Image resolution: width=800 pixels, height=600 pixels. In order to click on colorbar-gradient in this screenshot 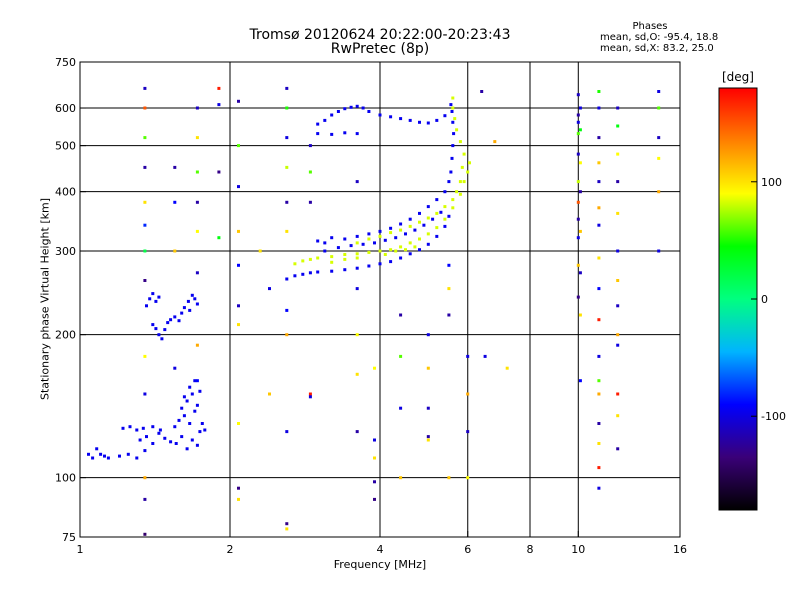, I will do `click(738, 299)`.